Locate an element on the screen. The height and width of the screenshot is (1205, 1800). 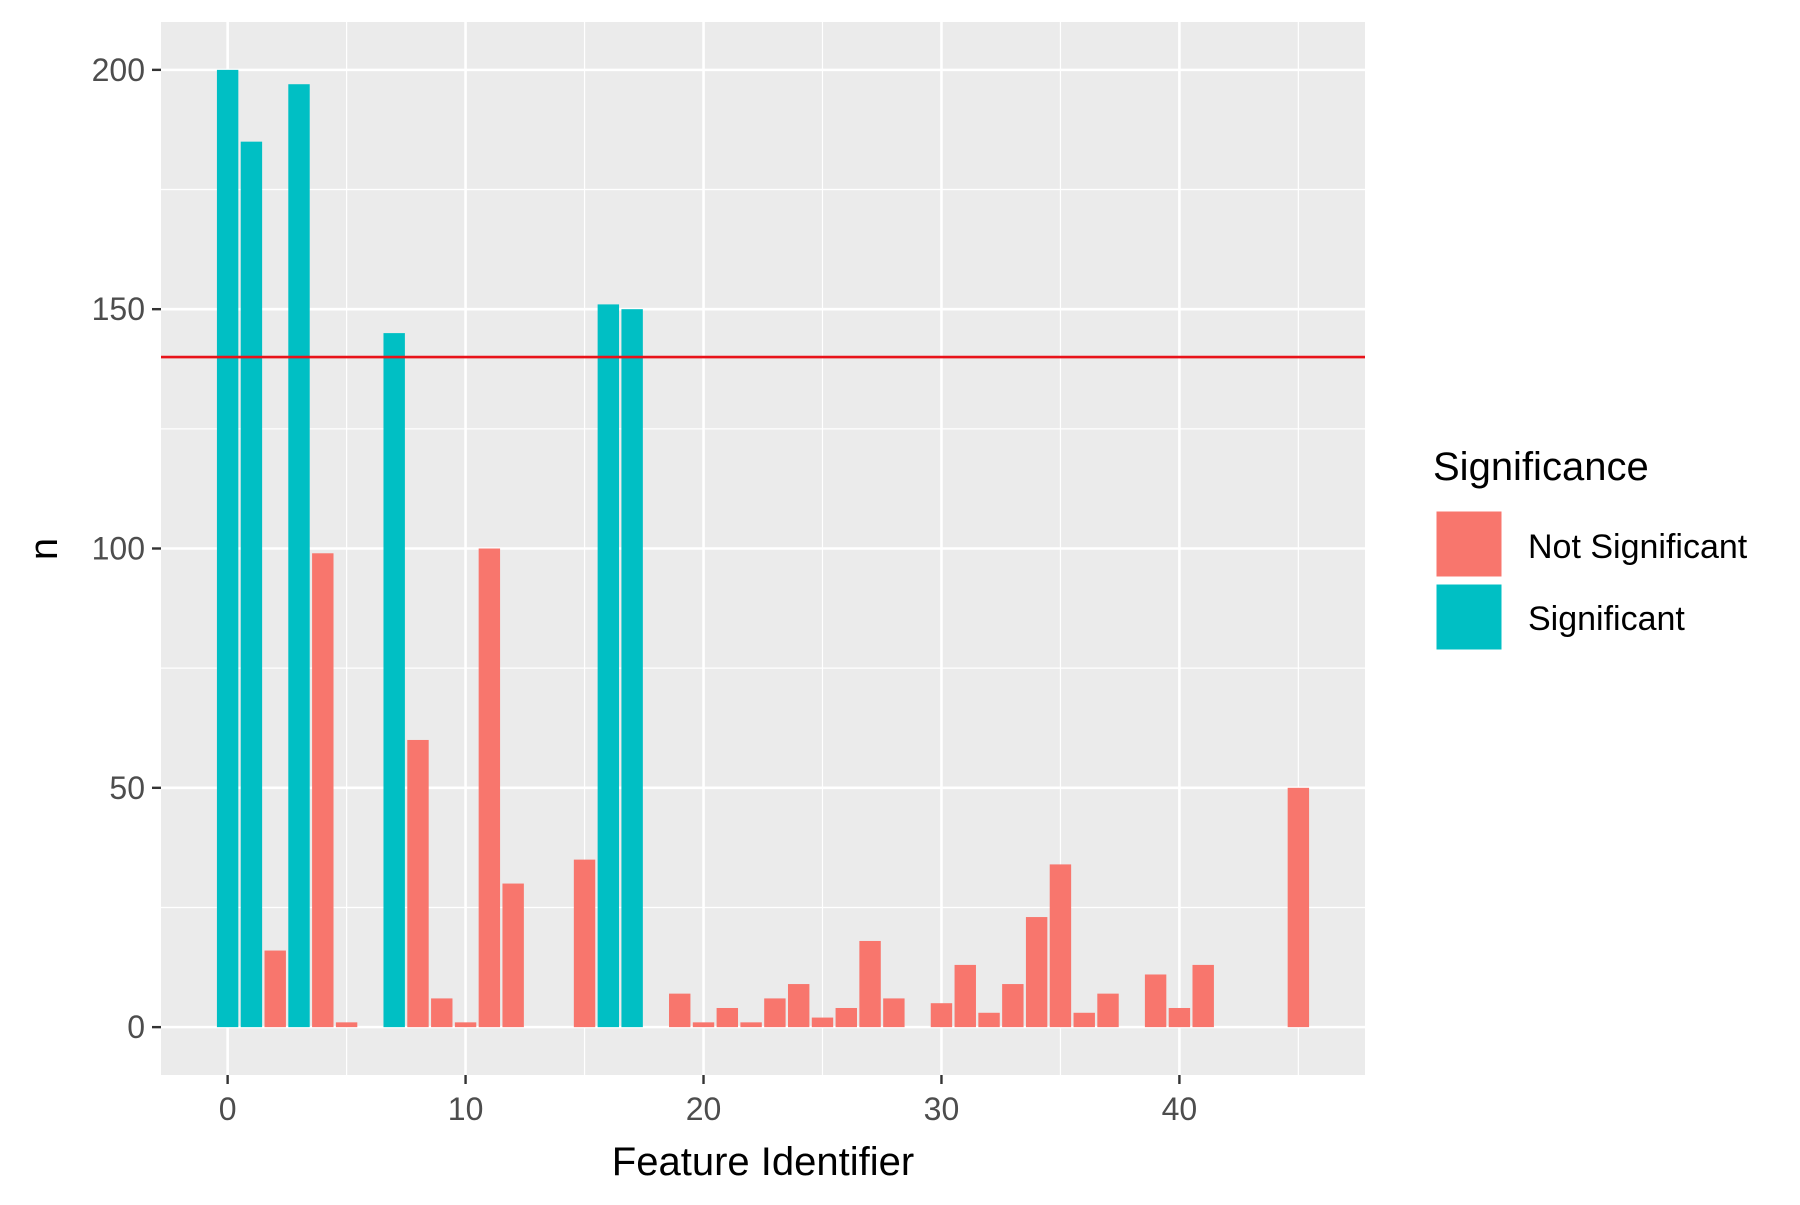
legend: Significance Not Significant Significant is located at coordinates (1590, 549).